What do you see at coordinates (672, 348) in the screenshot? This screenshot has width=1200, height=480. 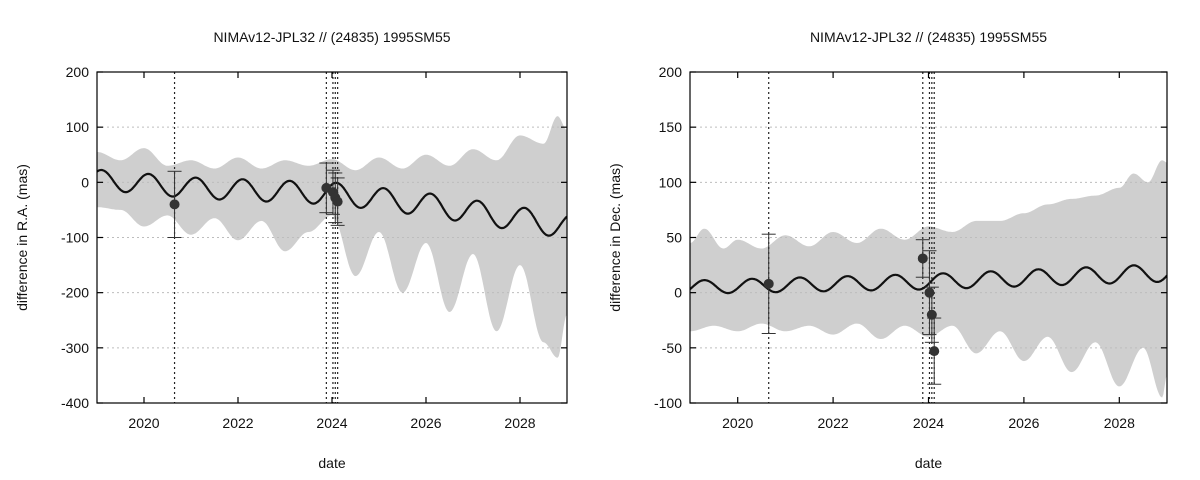 I see `y-tick-label: -50` at bounding box center [672, 348].